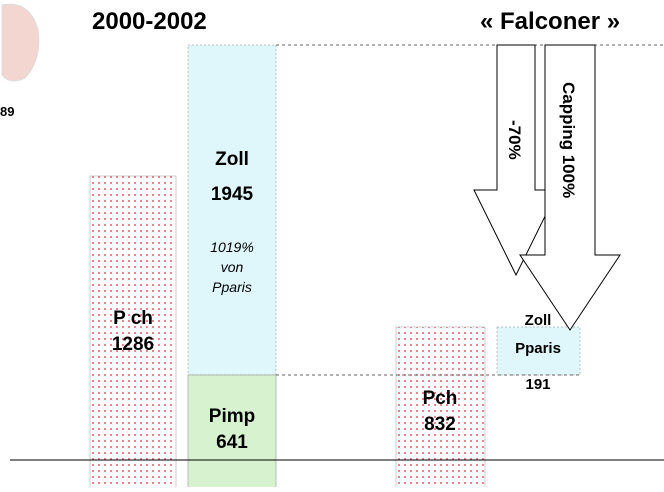 This screenshot has height=492, width=664. Describe the element at coordinates (232, 287) in the screenshot. I see `note: Pparis` at that location.